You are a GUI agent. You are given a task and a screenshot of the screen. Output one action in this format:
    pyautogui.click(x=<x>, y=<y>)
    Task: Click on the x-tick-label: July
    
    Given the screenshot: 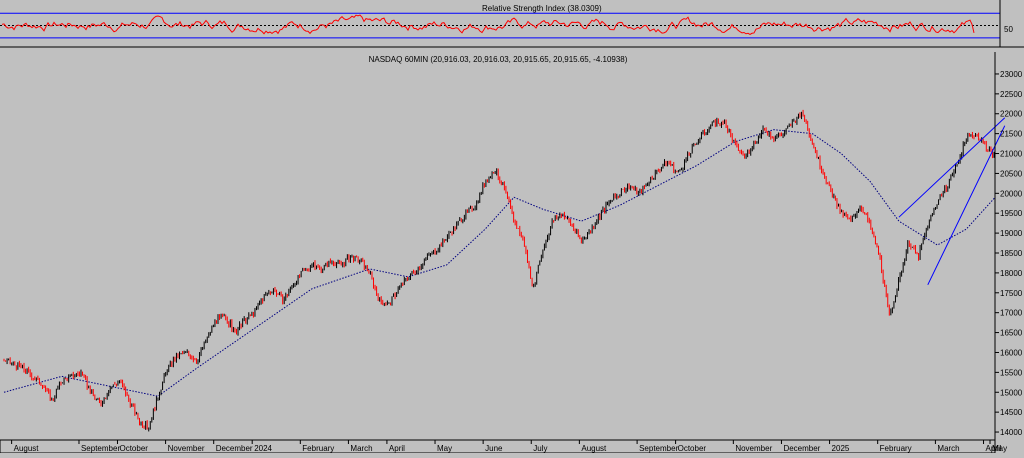 What is the action you would take?
    pyautogui.click(x=540, y=448)
    